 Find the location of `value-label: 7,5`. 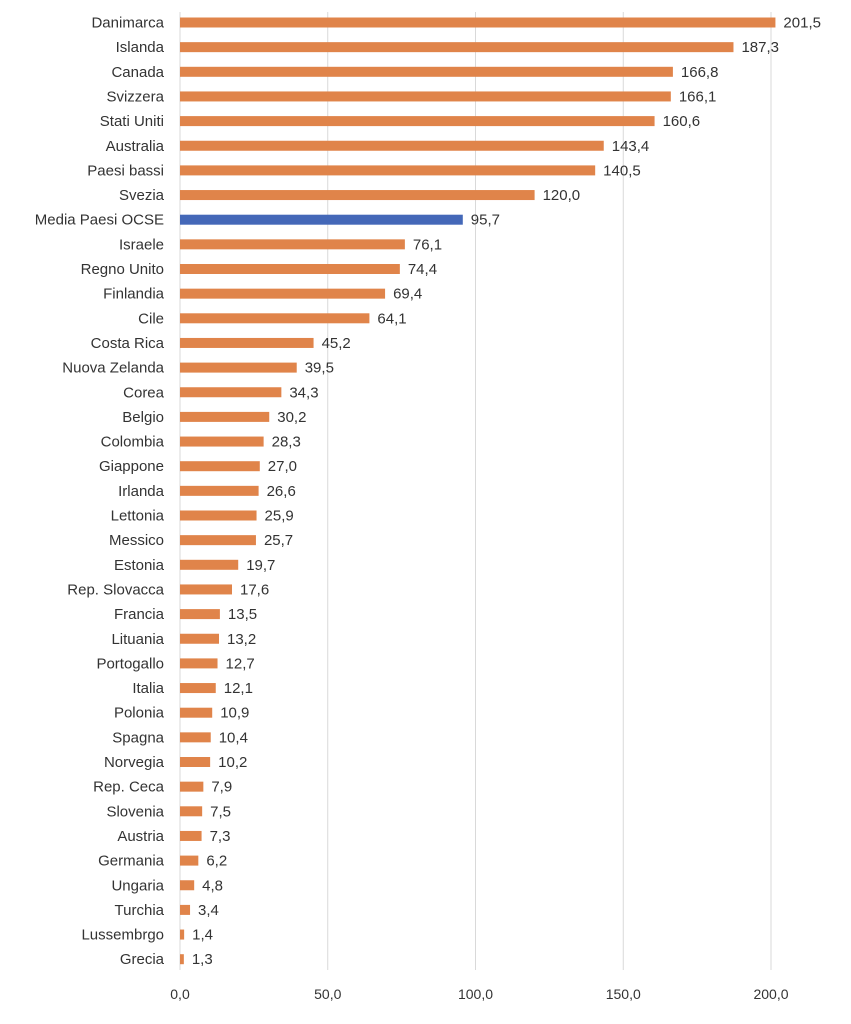

value-label: 7,5 is located at coordinates (220, 811).